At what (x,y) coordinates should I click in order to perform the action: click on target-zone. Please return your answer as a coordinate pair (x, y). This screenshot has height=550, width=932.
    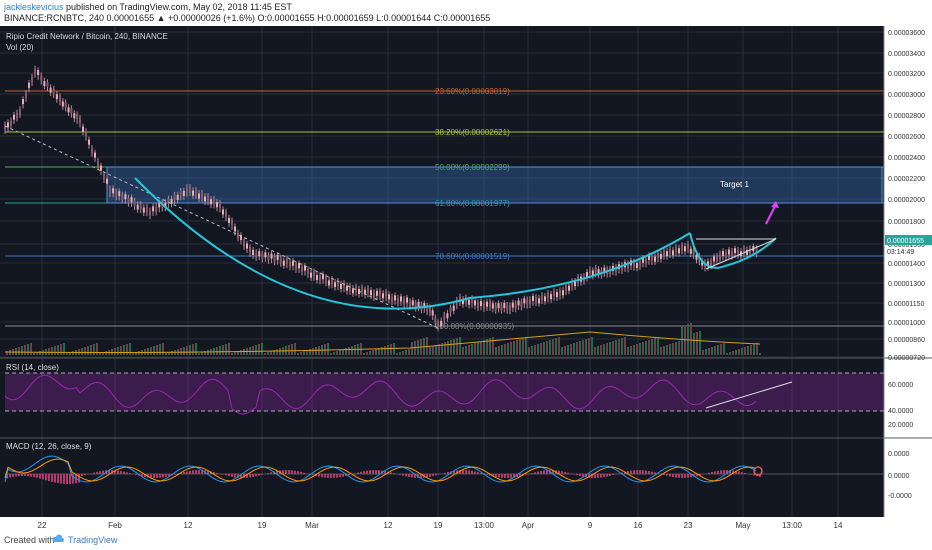
    Looking at the image, I should click on (494, 185).